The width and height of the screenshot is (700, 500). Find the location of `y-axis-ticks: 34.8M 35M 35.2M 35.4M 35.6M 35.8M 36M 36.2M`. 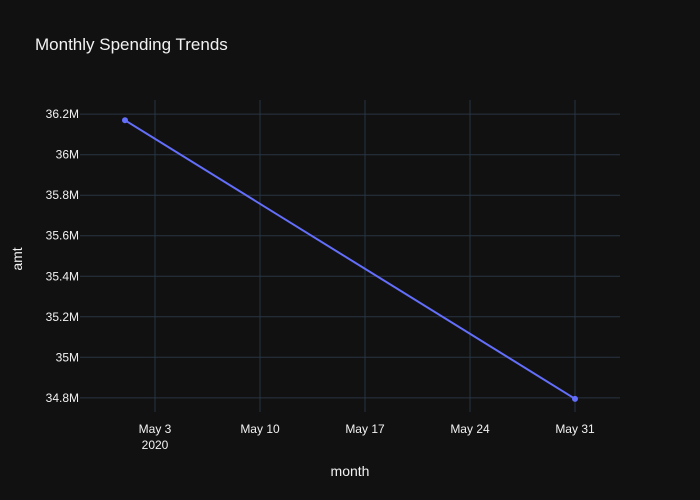

y-axis-ticks: 34.8M 35M 35.2M 35.4M 35.6M 35.8M 36M 36.2M is located at coordinates (62, 256).